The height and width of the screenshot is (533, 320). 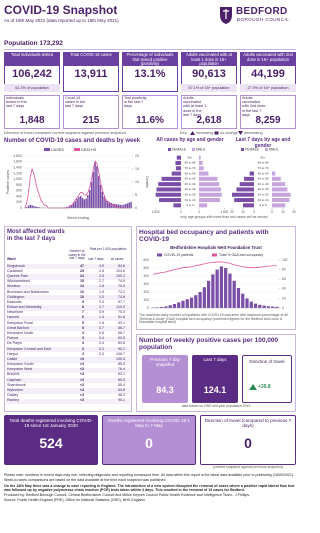 I want to click on age-label: 0 to 9, so click(x=263, y=205).